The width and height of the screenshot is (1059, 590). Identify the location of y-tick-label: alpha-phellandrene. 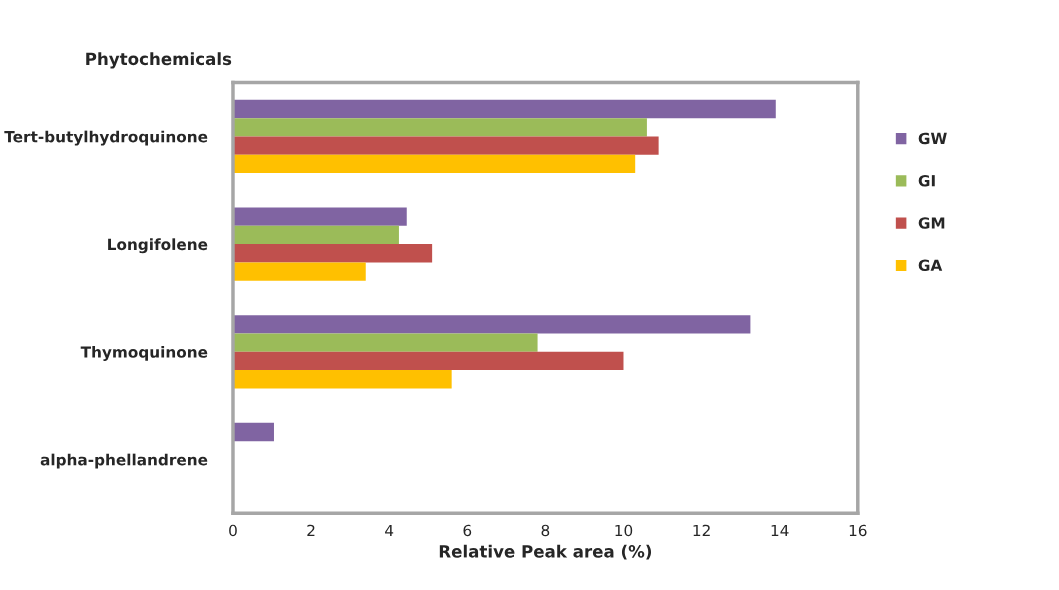
(124, 461).